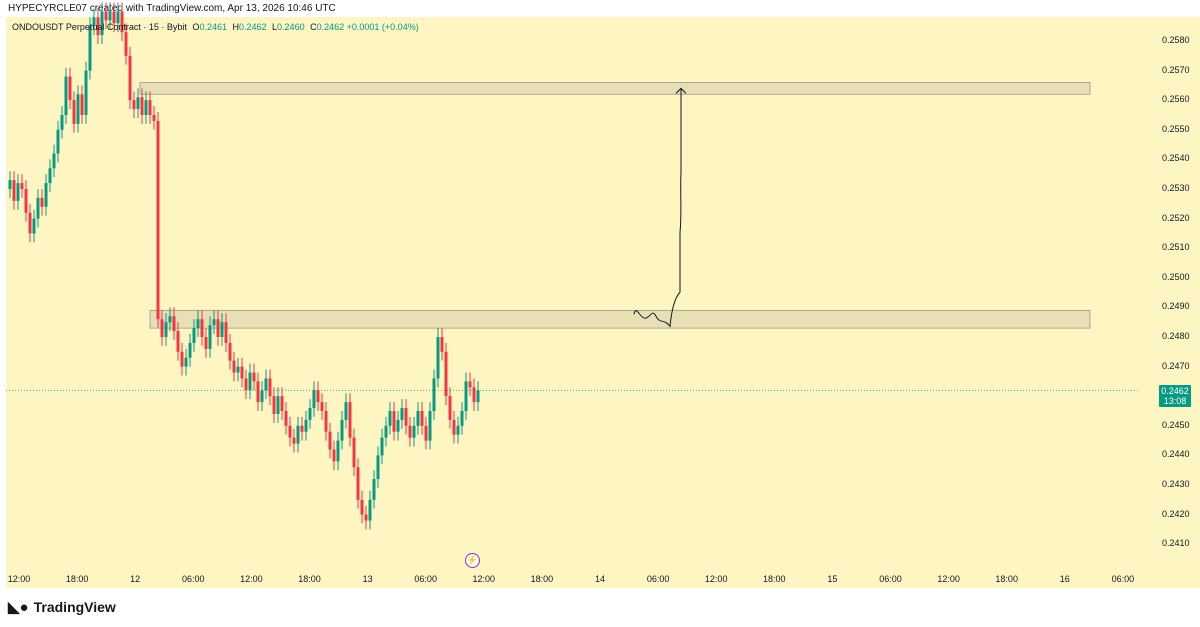  What do you see at coordinates (1176, 247) in the screenshot?
I see `price-tick-label: 0.2510` at bounding box center [1176, 247].